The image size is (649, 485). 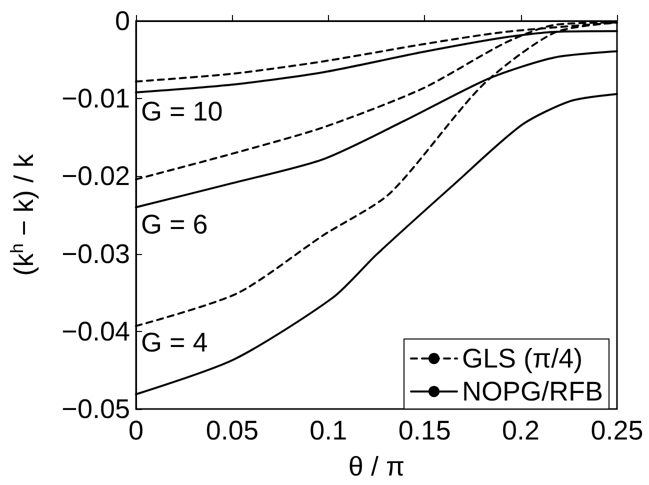 I want to click on legend-label: NOPG/RFB, so click(x=533, y=391).